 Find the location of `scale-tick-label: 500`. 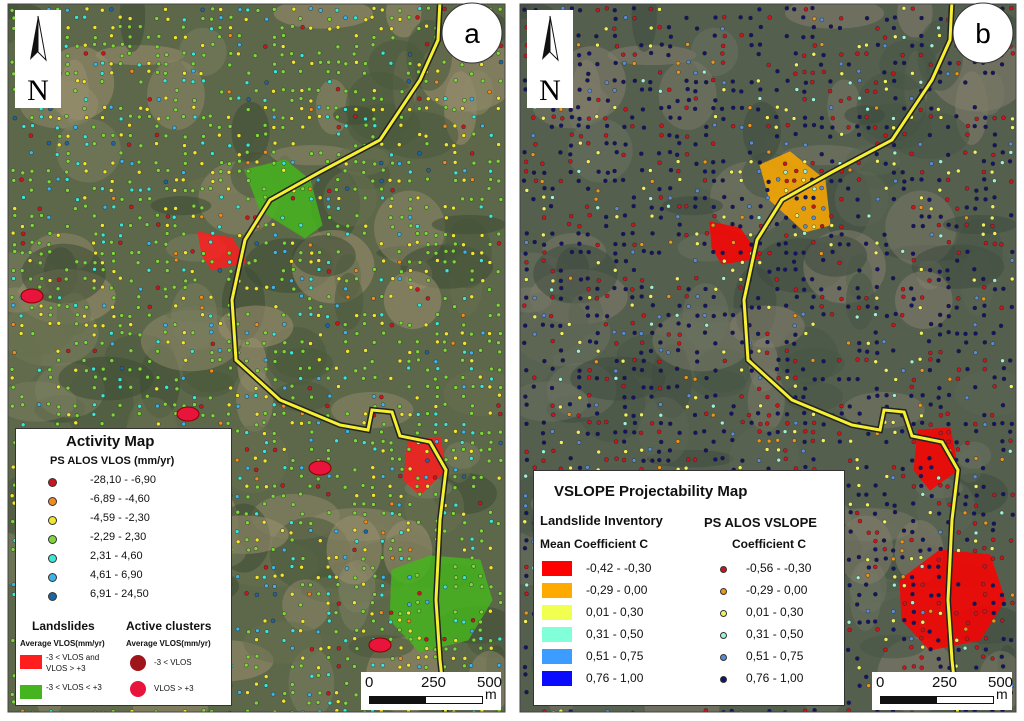

scale-tick-label: 500 is located at coordinates (1001, 682).